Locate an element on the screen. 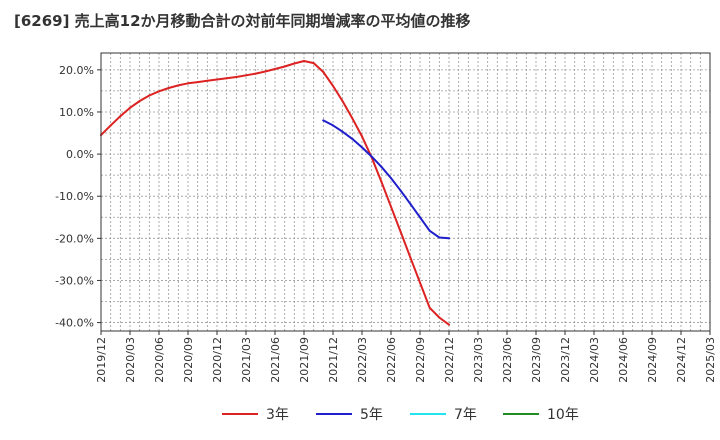 This screenshot has width=720, height=440. legend-item-1: 5年 is located at coordinates (349, 415).